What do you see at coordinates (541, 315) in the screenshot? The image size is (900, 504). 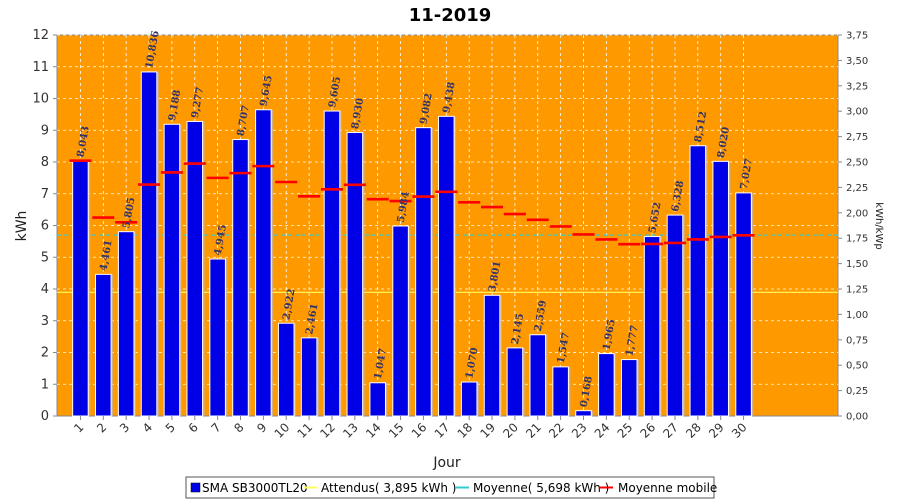 I see `bar-value-label: 2,559` at bounding box center [541, 315].